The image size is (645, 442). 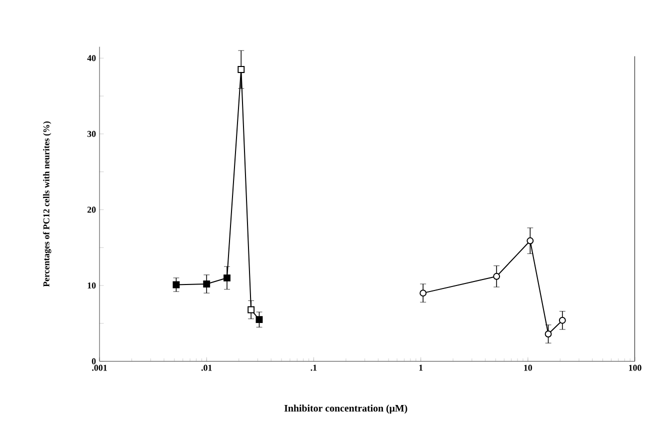 What do you see at coordinates (94, 361) in the screenshot?
I see `y-tick-label: 0` at bounding box center [94, 361].